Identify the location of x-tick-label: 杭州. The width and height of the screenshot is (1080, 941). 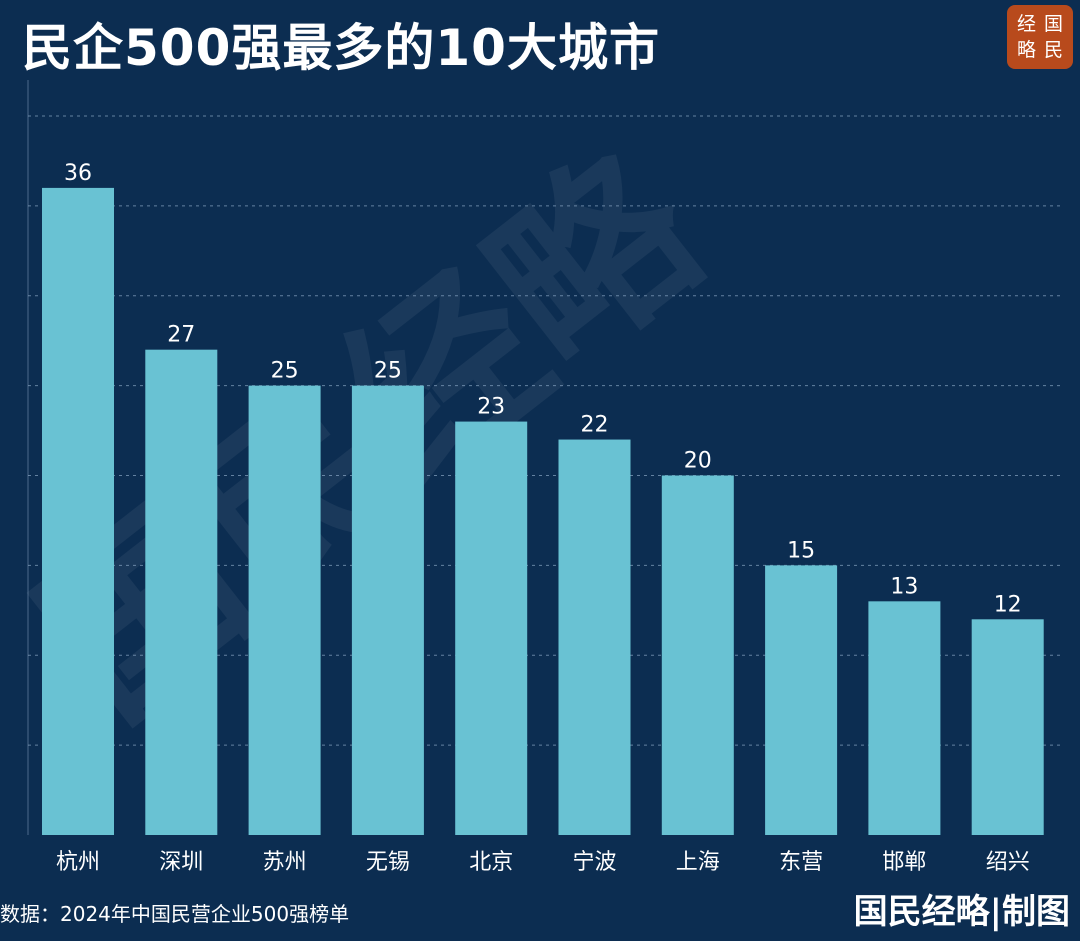
(78, 862).